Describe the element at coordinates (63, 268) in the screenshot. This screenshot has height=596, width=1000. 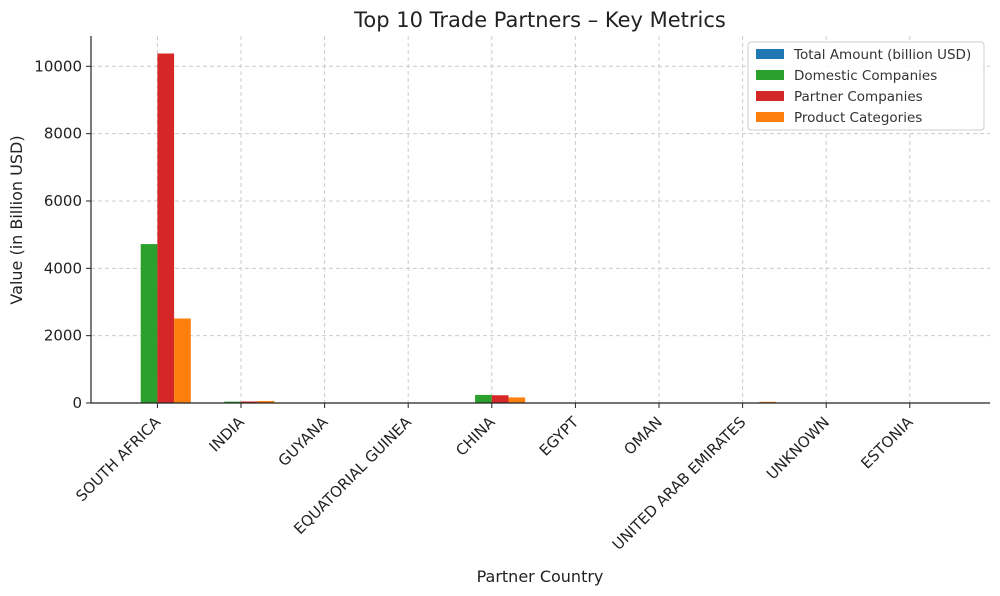
I see `y-tick-label: 4000` at that location.